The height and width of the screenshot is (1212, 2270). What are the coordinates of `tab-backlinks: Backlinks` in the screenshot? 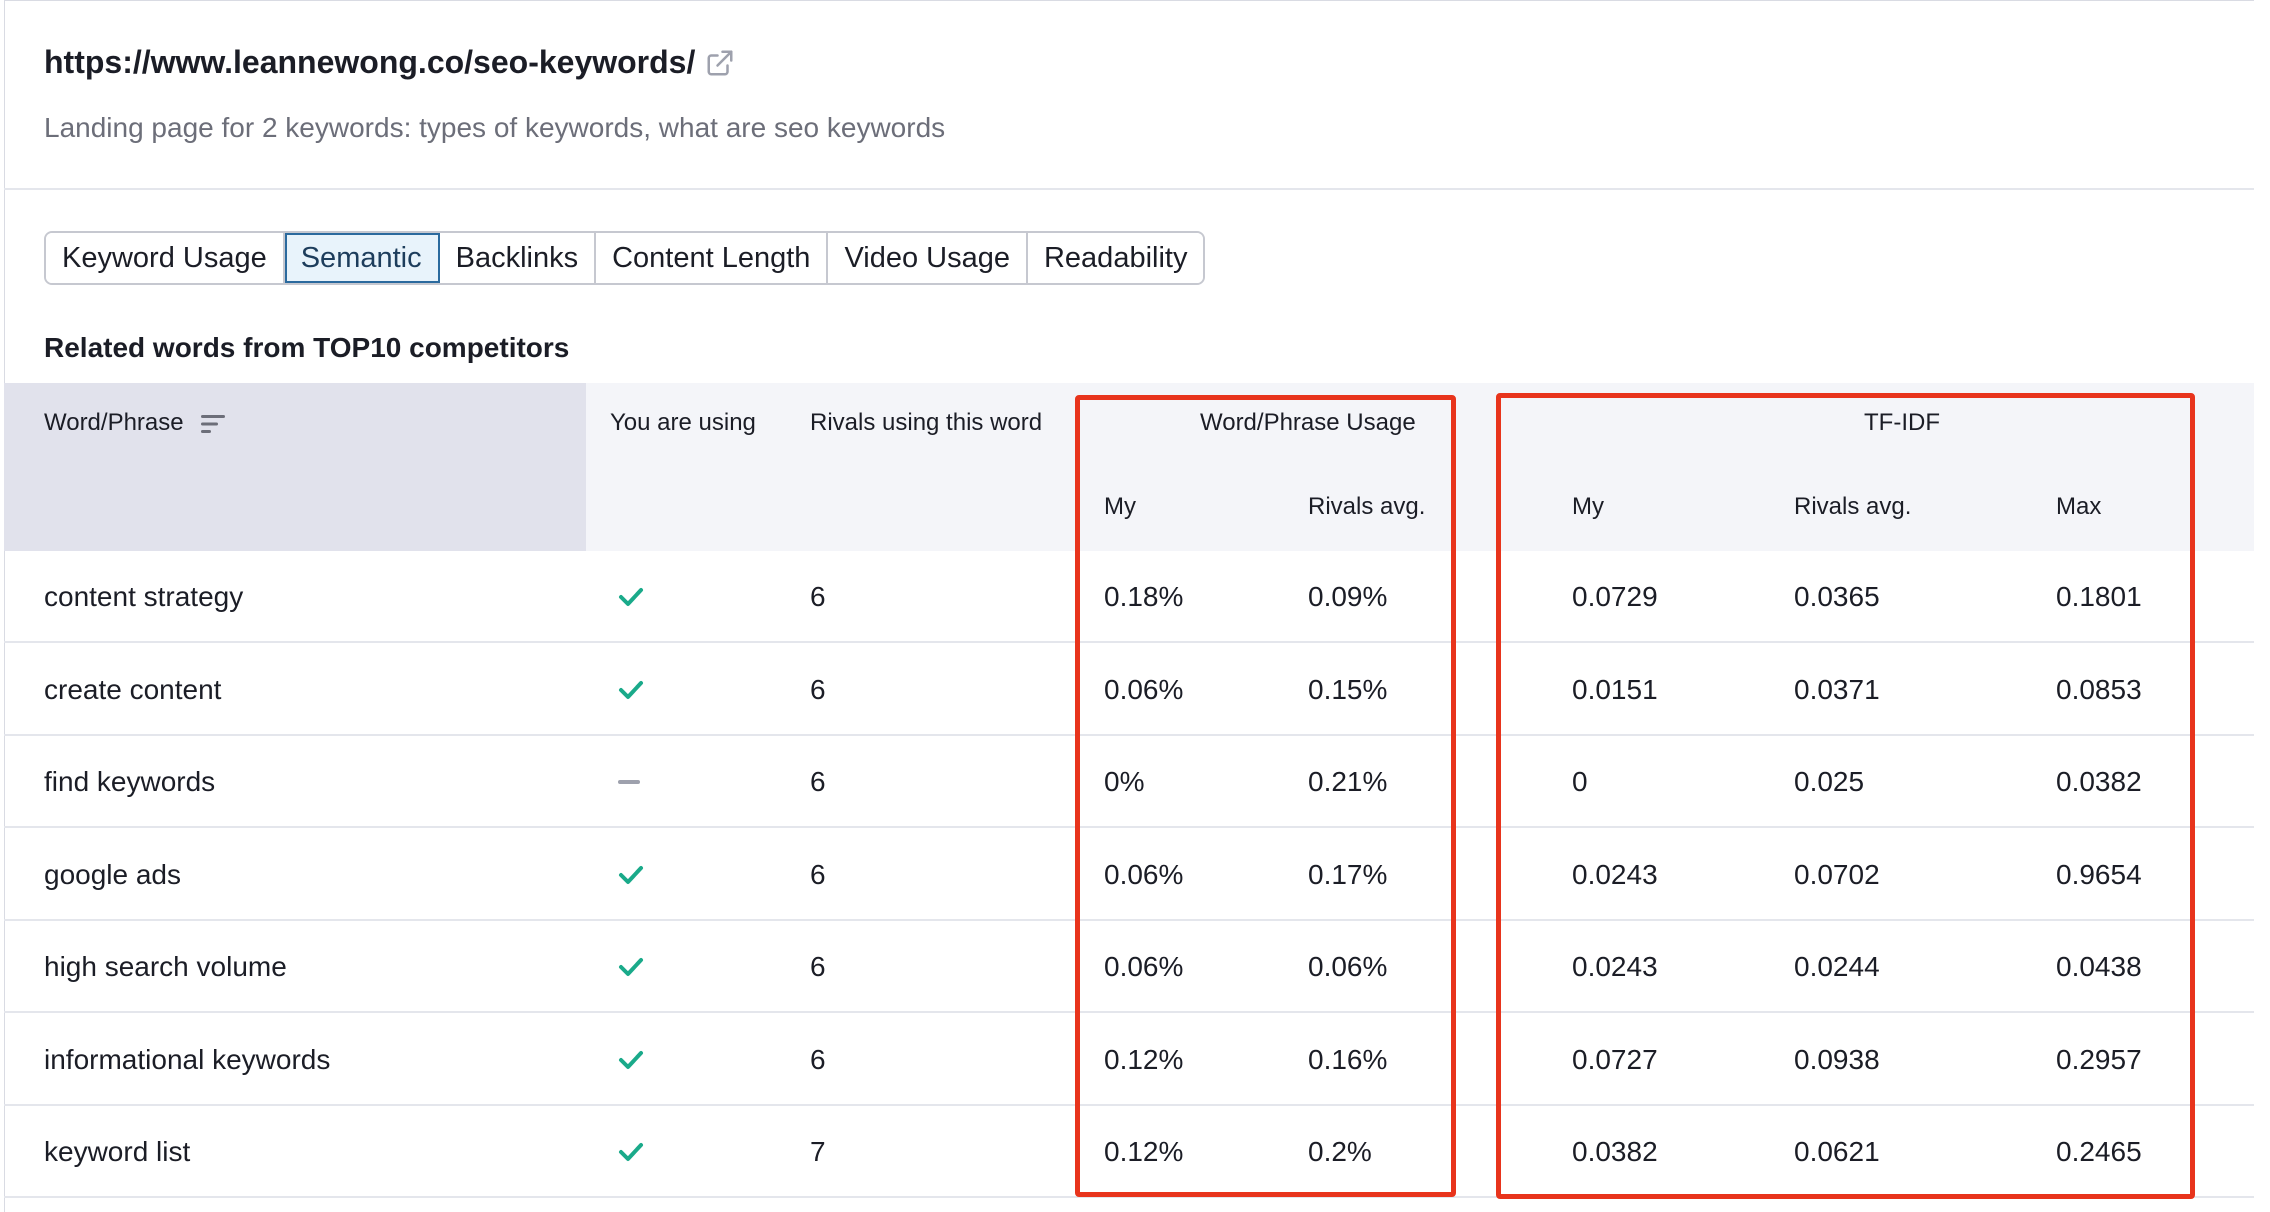 It's located at (518, 258).